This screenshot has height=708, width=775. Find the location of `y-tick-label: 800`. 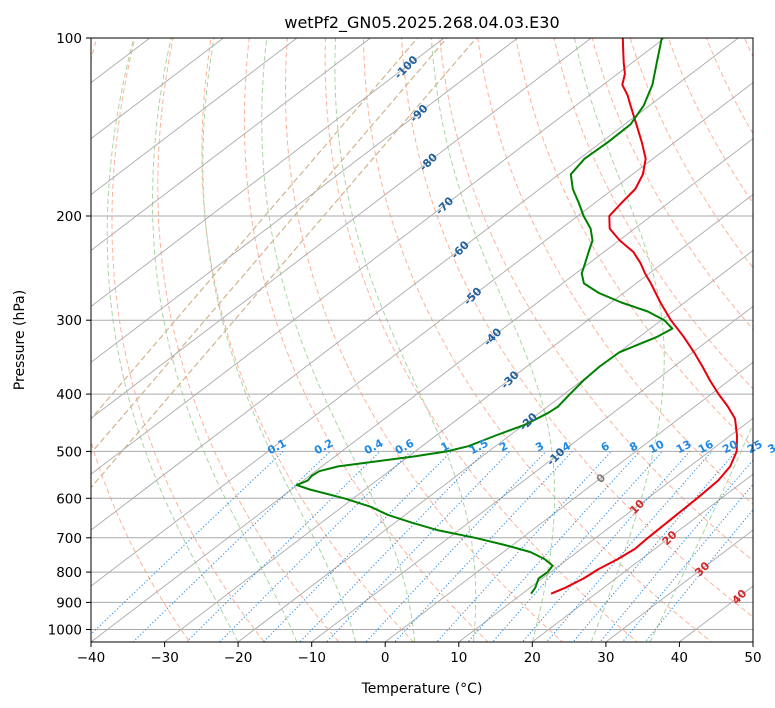

y-tick-label: 800 is located at coordinates (69, 573).